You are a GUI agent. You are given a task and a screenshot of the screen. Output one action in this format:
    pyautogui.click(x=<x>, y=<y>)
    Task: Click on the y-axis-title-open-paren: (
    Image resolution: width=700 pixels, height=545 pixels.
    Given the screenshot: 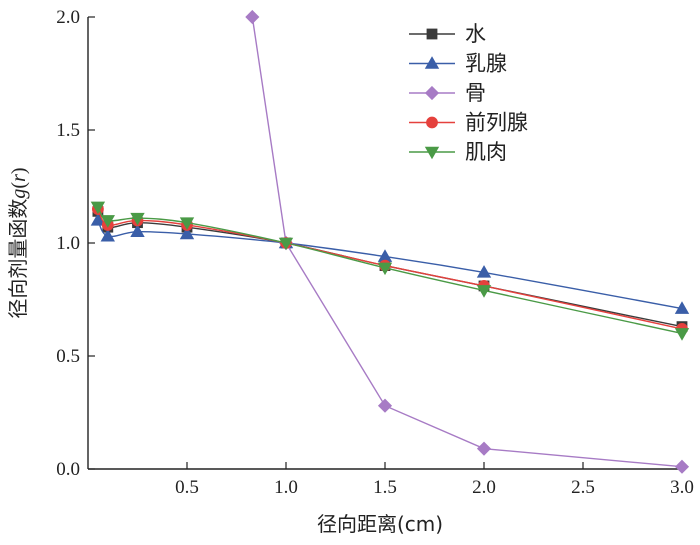 What is the action you would take?
    pyautogui.click(x=19, y=185)
    